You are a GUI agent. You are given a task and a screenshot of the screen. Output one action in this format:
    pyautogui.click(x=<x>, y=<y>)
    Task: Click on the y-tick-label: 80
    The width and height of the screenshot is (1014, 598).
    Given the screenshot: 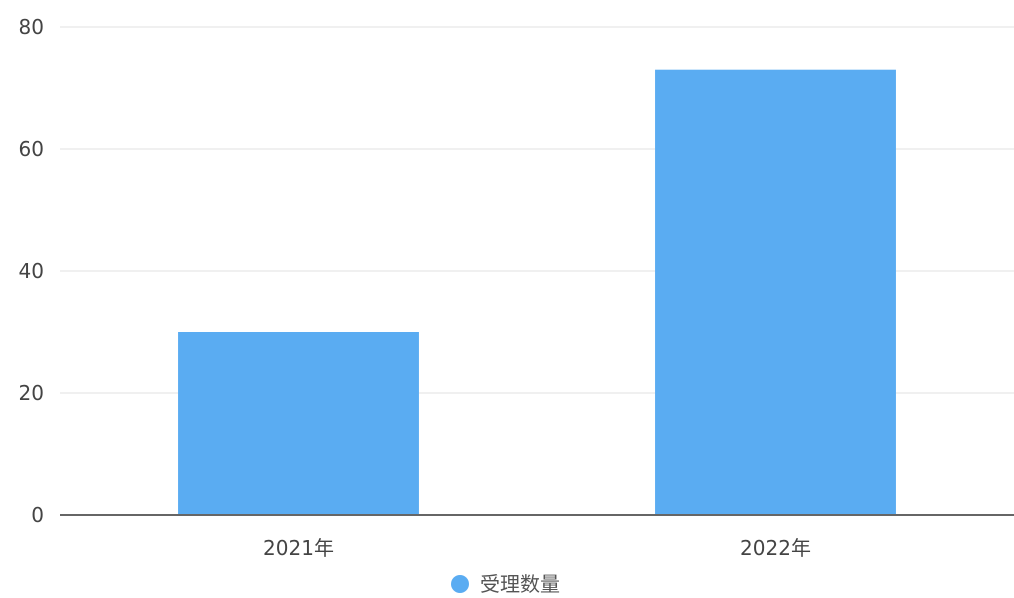 What is the action you would take?
    pyautogui.click(x=31, y=27)
    